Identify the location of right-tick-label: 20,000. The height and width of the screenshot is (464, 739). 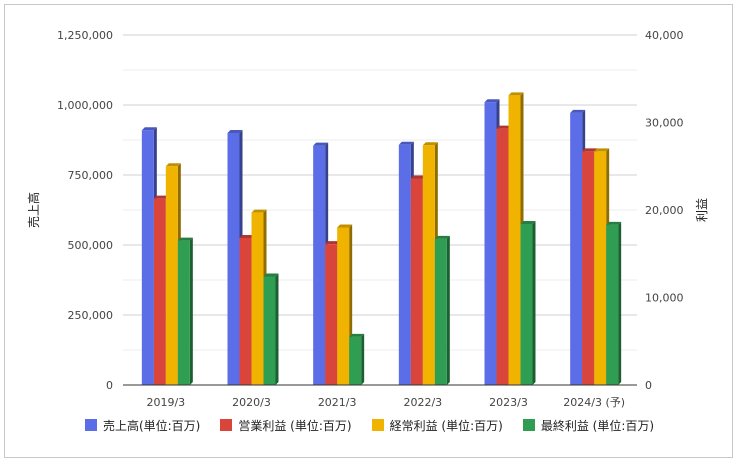
(664, 210).